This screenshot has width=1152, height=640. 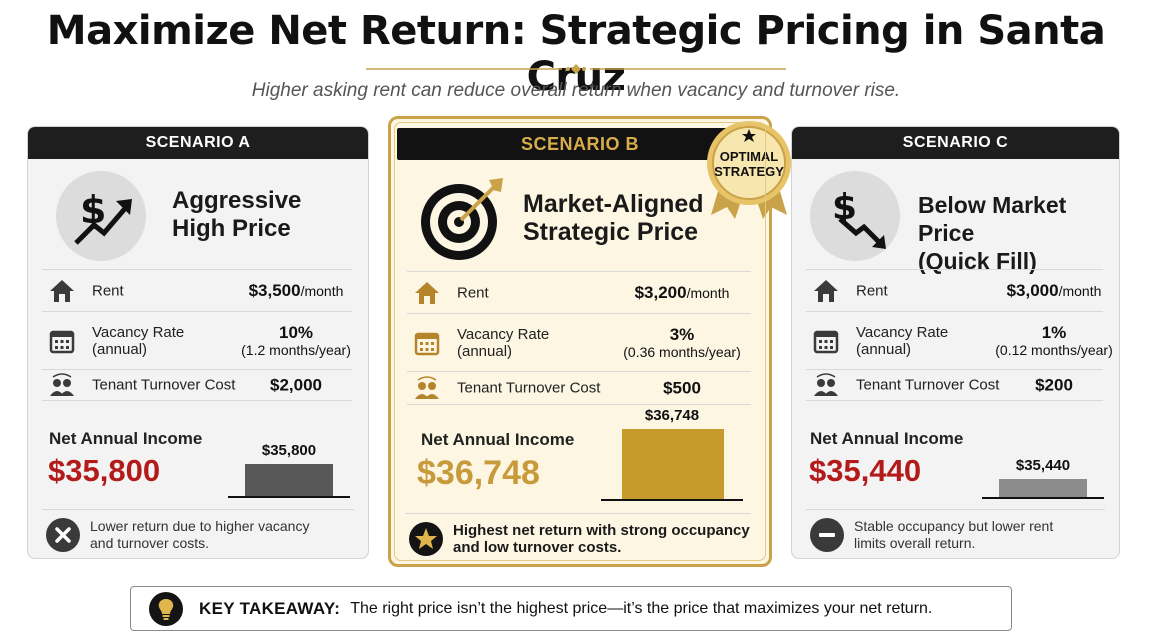 What do you see at coordinates (197, 290) in the screenshot?
I see `rent-row: Rent $3,500/month` at bounding box center [197, 290].